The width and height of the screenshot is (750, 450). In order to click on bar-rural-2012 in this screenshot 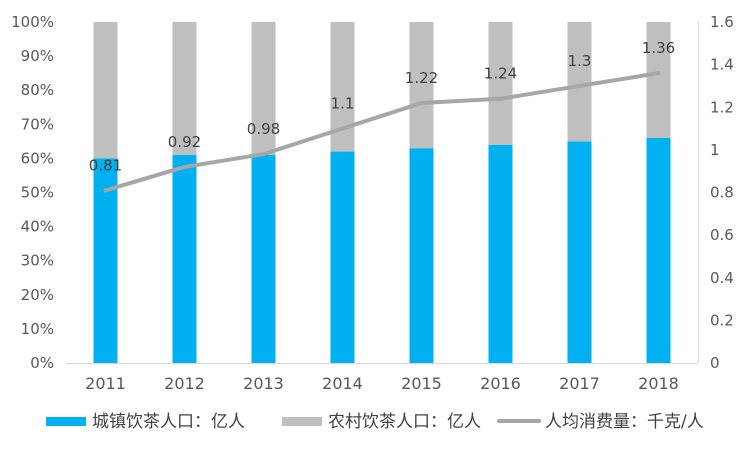, I will do `click(184, 88)`.